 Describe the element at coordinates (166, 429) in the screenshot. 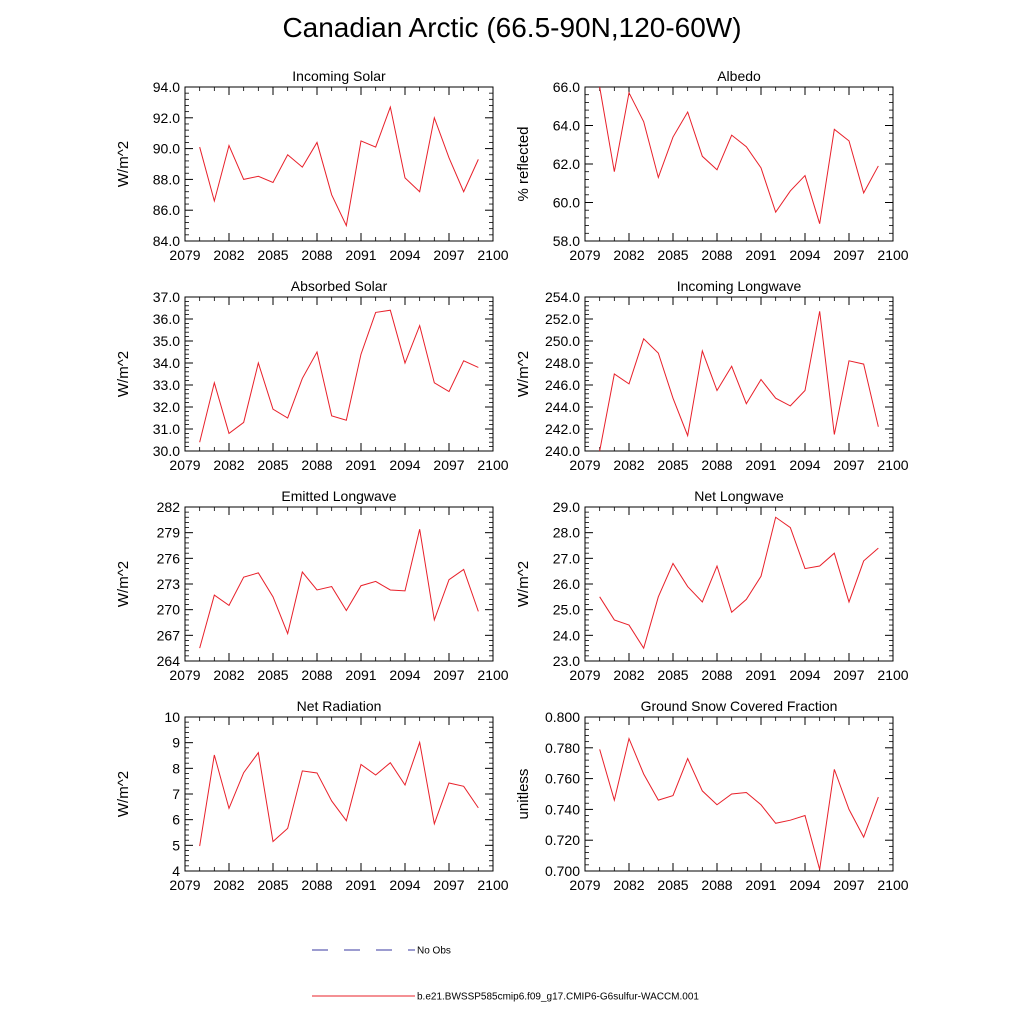

I see `y-tick-label: 31.0` at that location.